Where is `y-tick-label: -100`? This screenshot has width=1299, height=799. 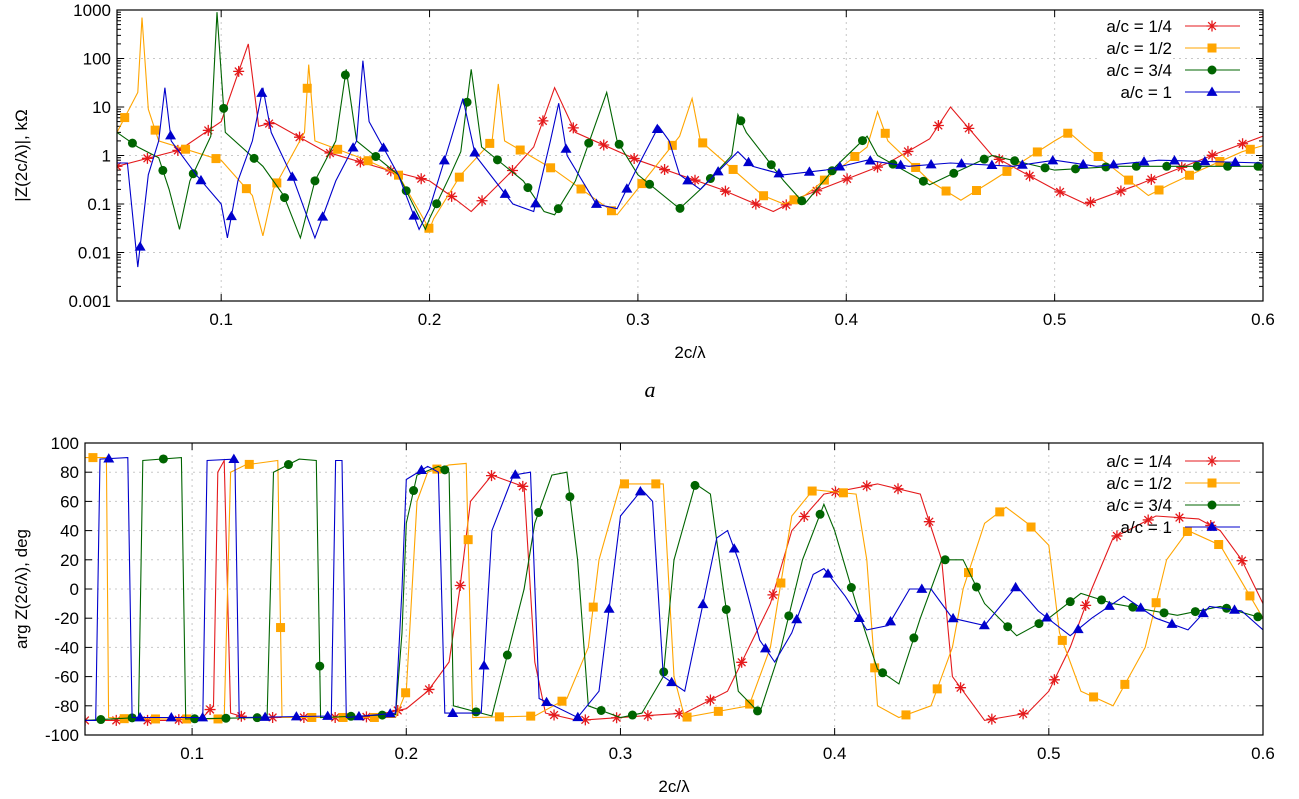
y-tick-label: -100 is located at coordinates (62, 735).